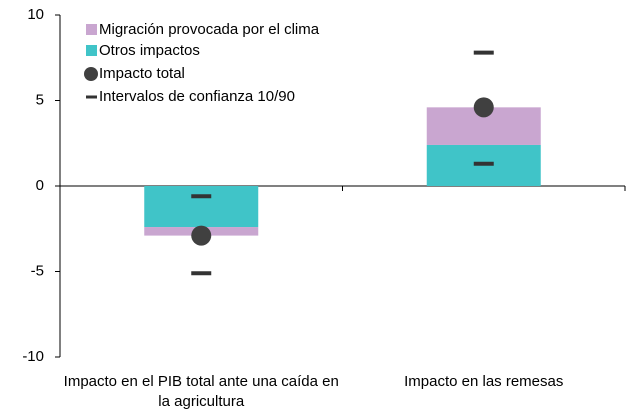 This screenshot has width=632, height=414. Describe the element at coordinates (197, 96) in the screenshot. I see `legend-label: Intervalos de confianza 10/90` at that location.